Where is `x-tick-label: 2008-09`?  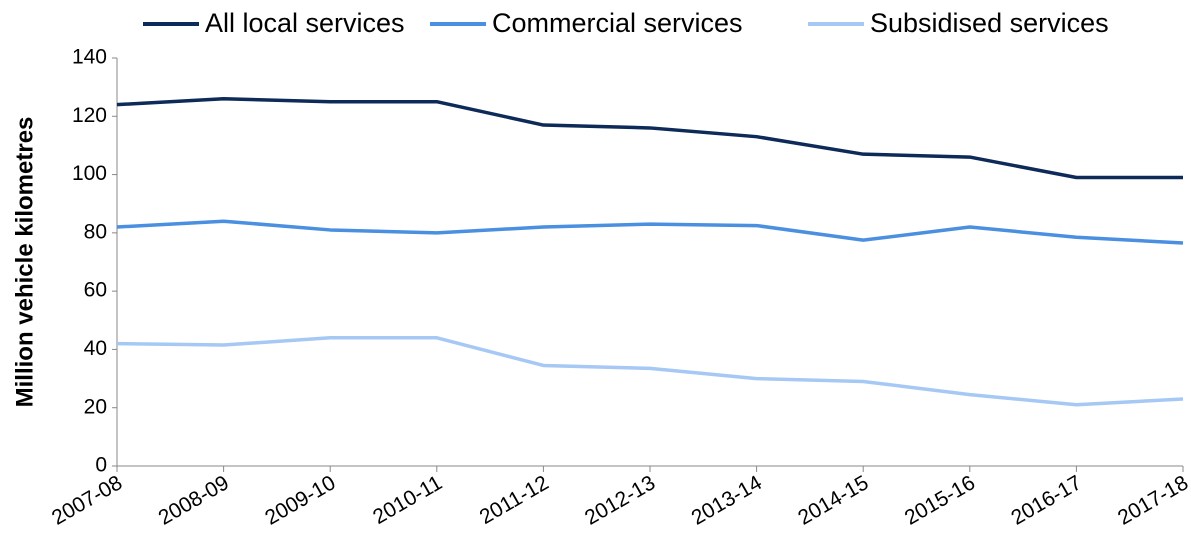
x-tick-label: 2008-09 is located at coordinates (194, 500).